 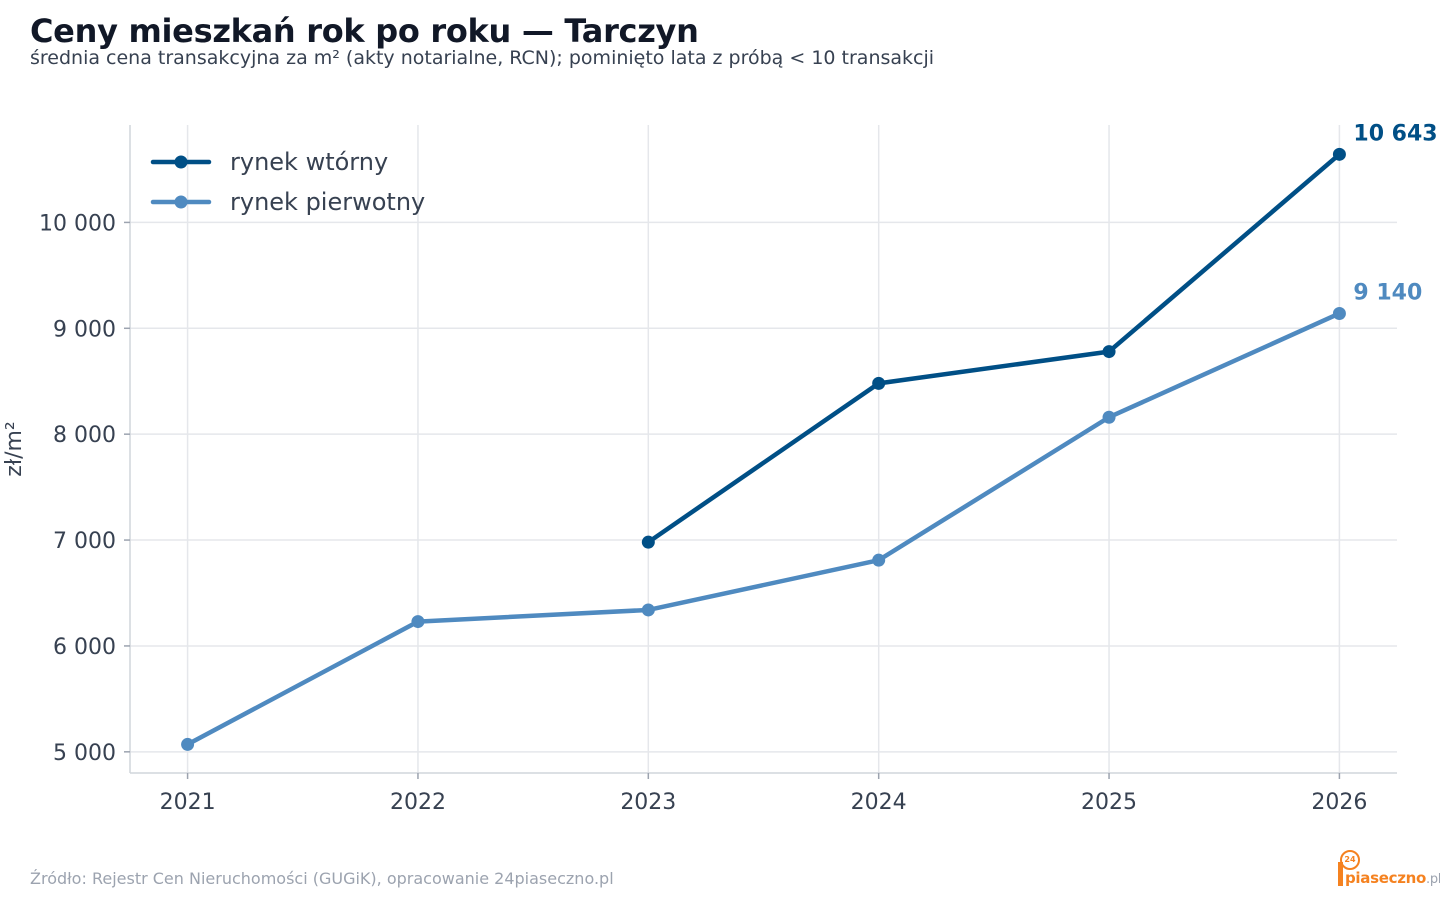 What do you see at coordinates (1395, 133) in the screenshot?
I see `end-value-label: 10 643` at bounding box center [1395, 133].